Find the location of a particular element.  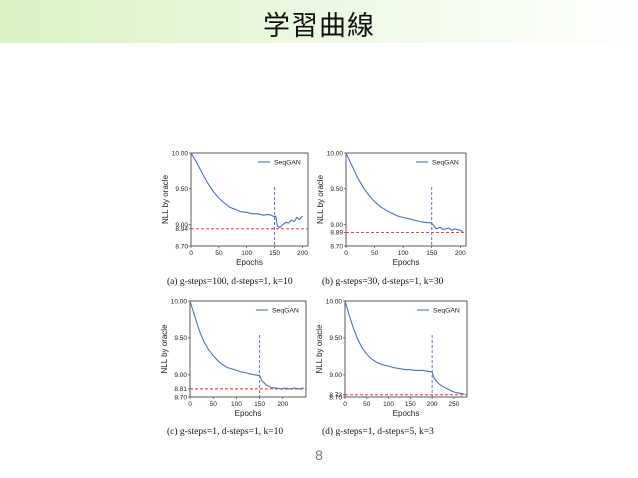

y-tick-label: 8.89 is located at coordinates (336, 233).